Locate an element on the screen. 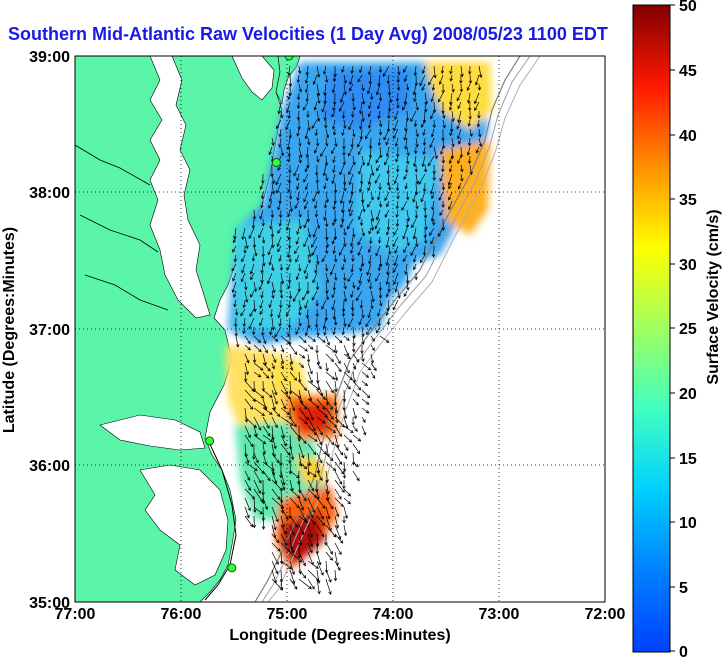  y-tick: 39:00 is located at coordinates (49, 57).